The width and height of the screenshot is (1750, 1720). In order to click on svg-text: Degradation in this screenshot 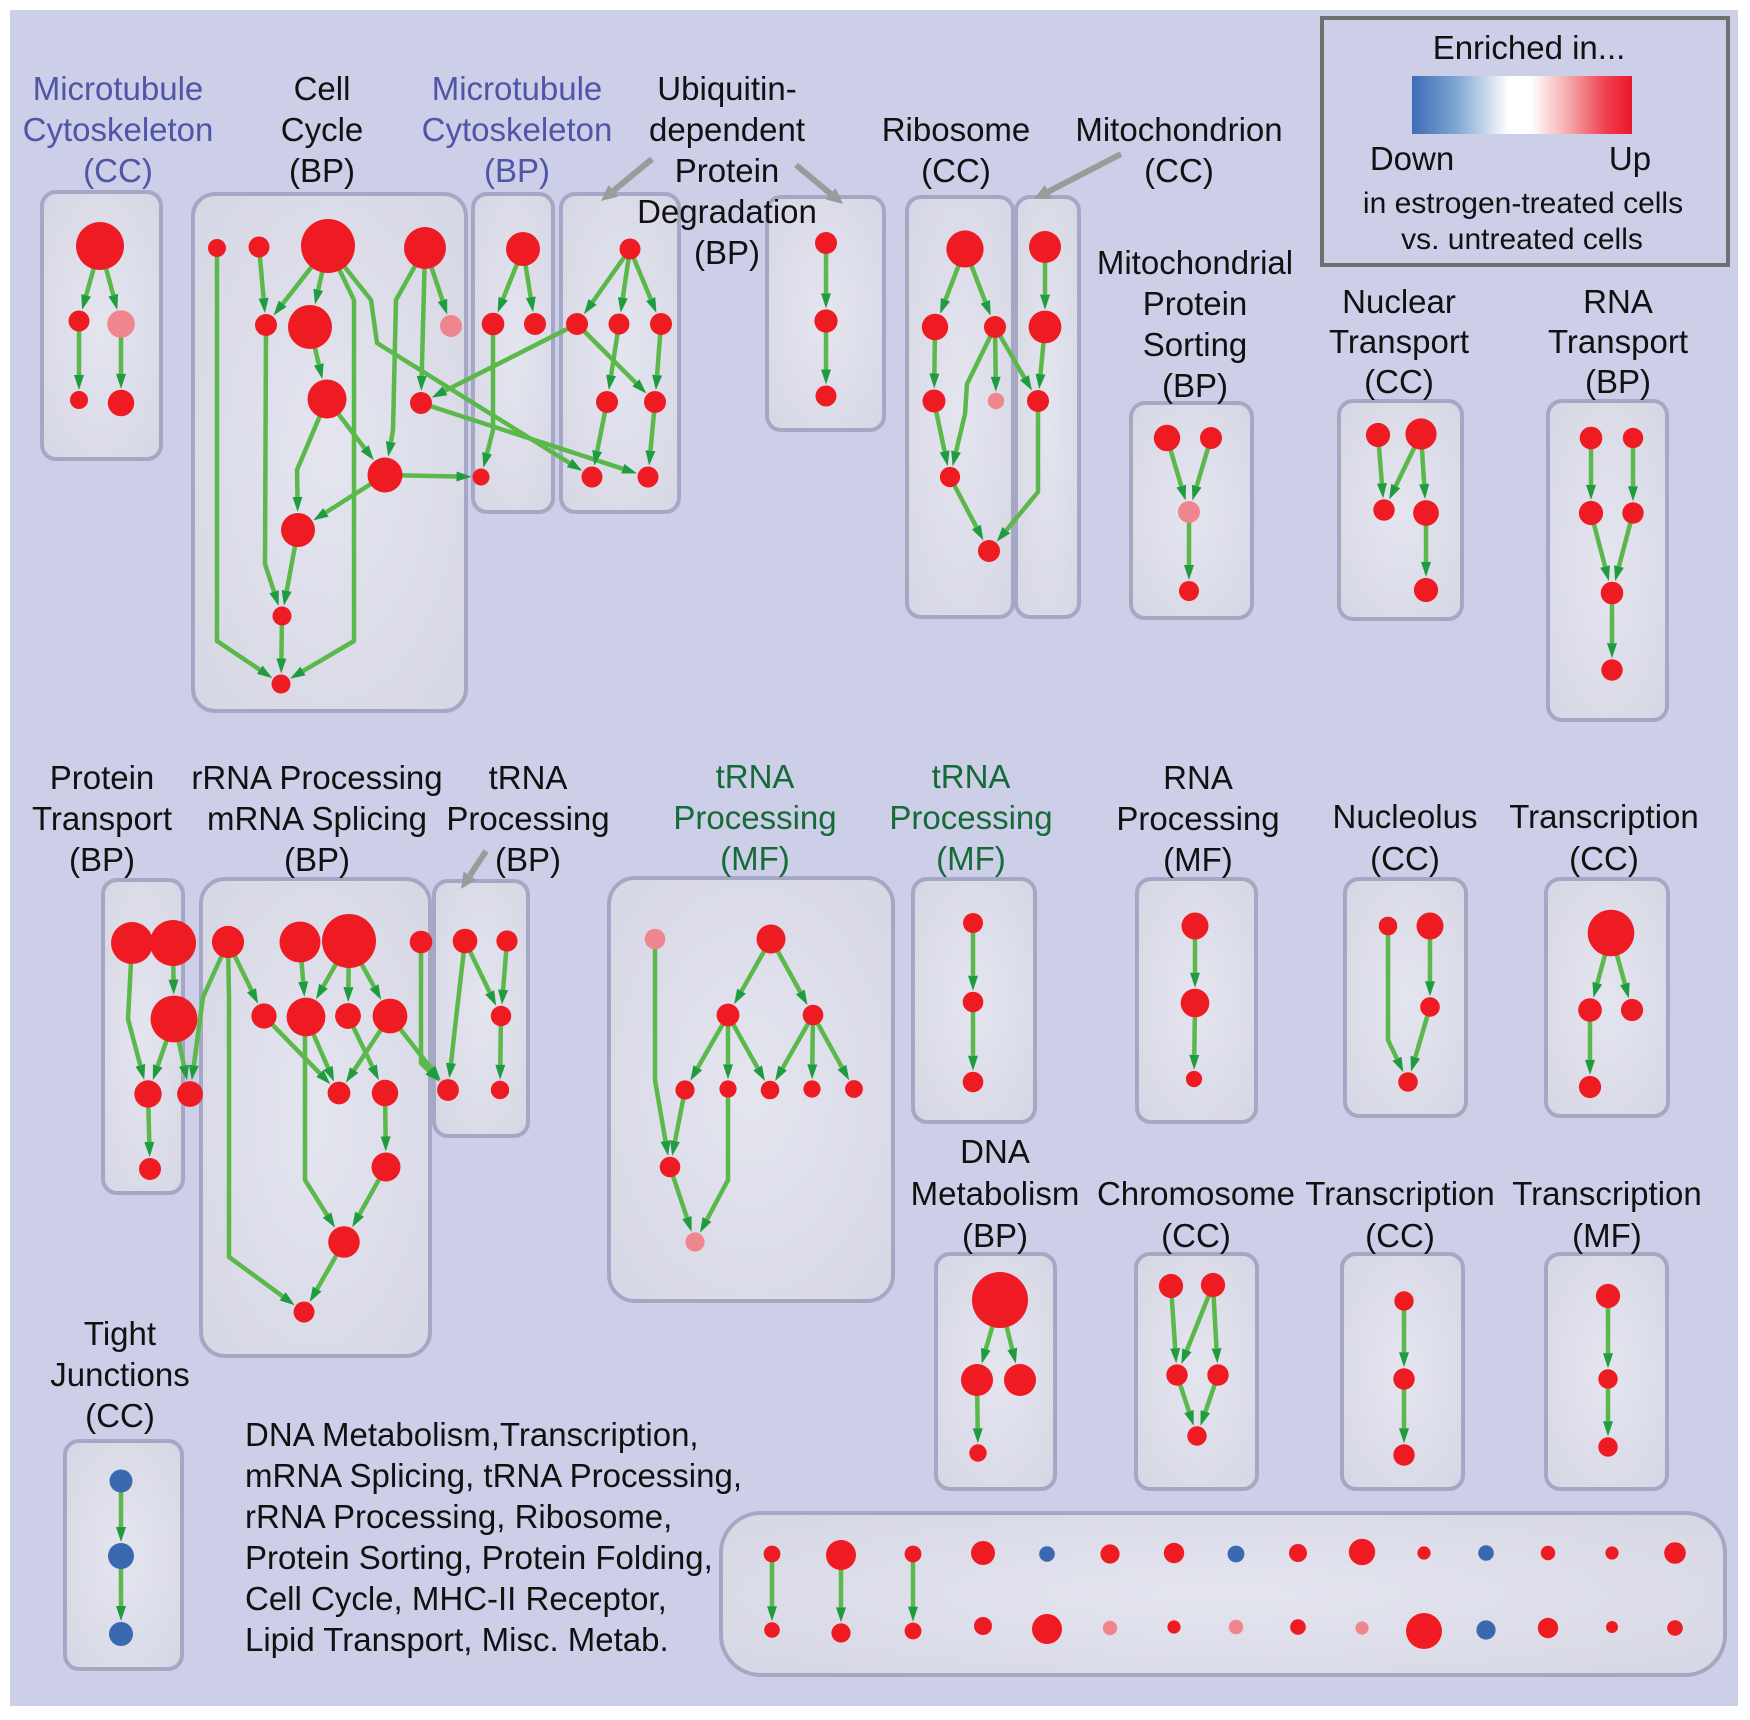, I will do `click(727, 211)`.